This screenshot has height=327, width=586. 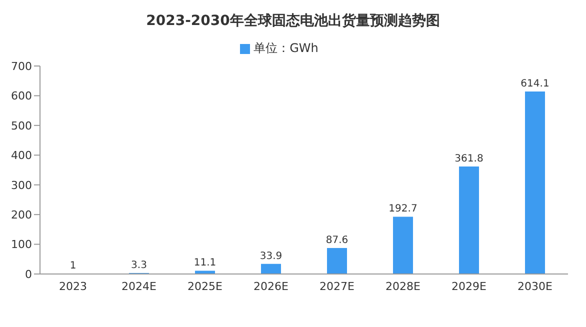 I want to click on x-tick-label: 2026E, so click(x=271, y=286).